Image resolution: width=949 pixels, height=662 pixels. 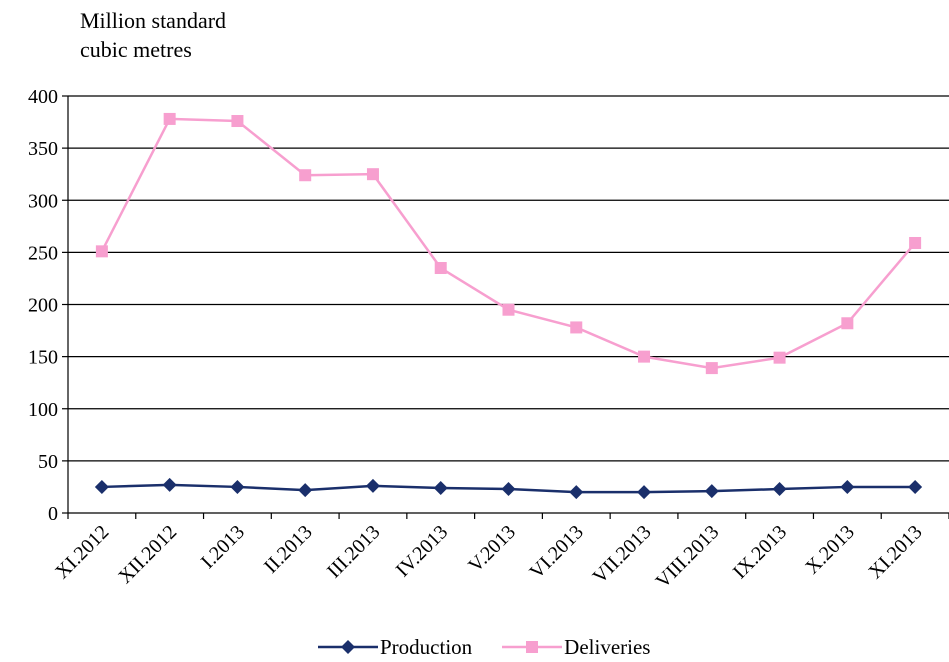 What do you see at coordinates (288, 549) in the screenshot?
I see `x-tick-label: II.2013` at bounding box center [288, 549].